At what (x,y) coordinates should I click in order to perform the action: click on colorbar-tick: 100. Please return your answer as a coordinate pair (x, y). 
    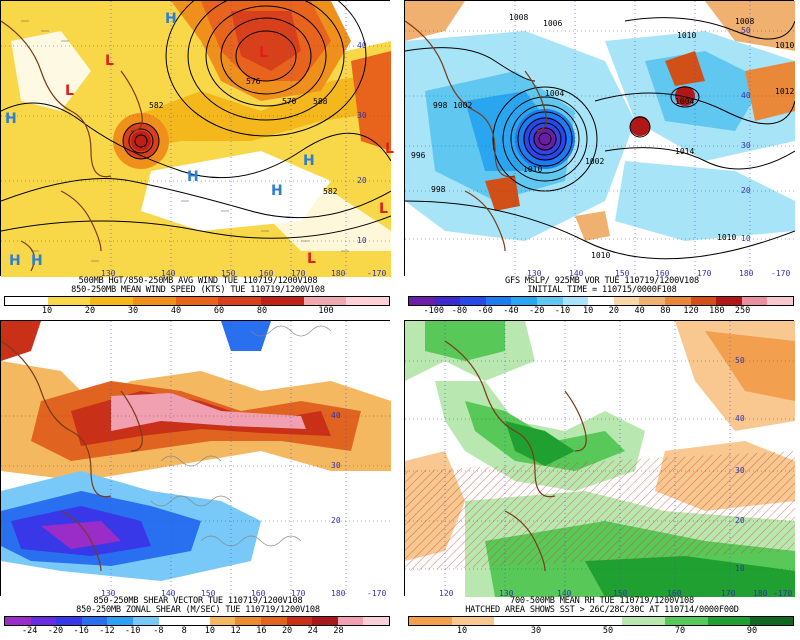
    Looking at the image, I should click on (326, 311).